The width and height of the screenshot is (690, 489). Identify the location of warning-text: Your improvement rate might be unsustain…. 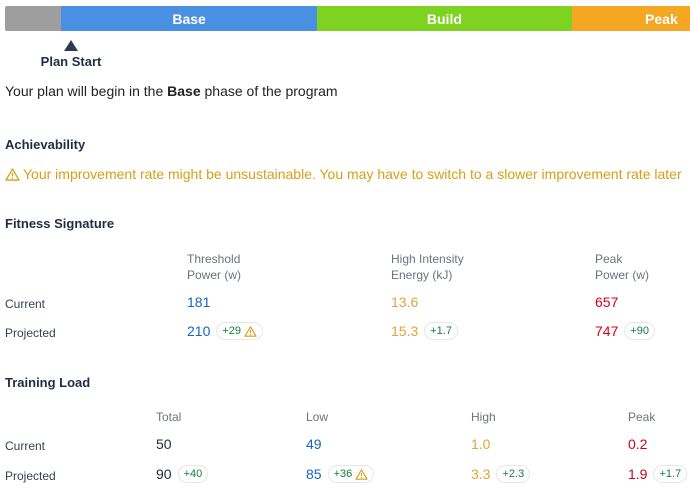
(352, 174).